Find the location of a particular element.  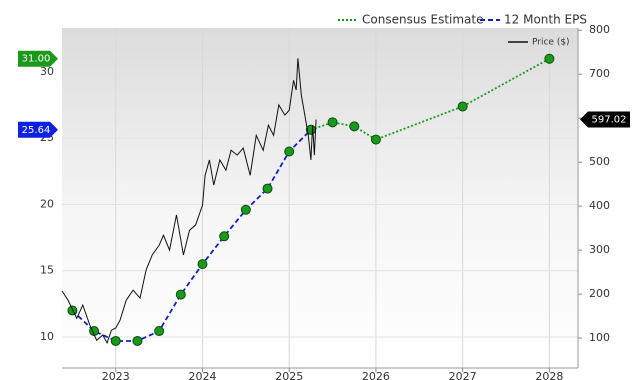

y2-tick-label: 500 is located at coordinates (599, 161).